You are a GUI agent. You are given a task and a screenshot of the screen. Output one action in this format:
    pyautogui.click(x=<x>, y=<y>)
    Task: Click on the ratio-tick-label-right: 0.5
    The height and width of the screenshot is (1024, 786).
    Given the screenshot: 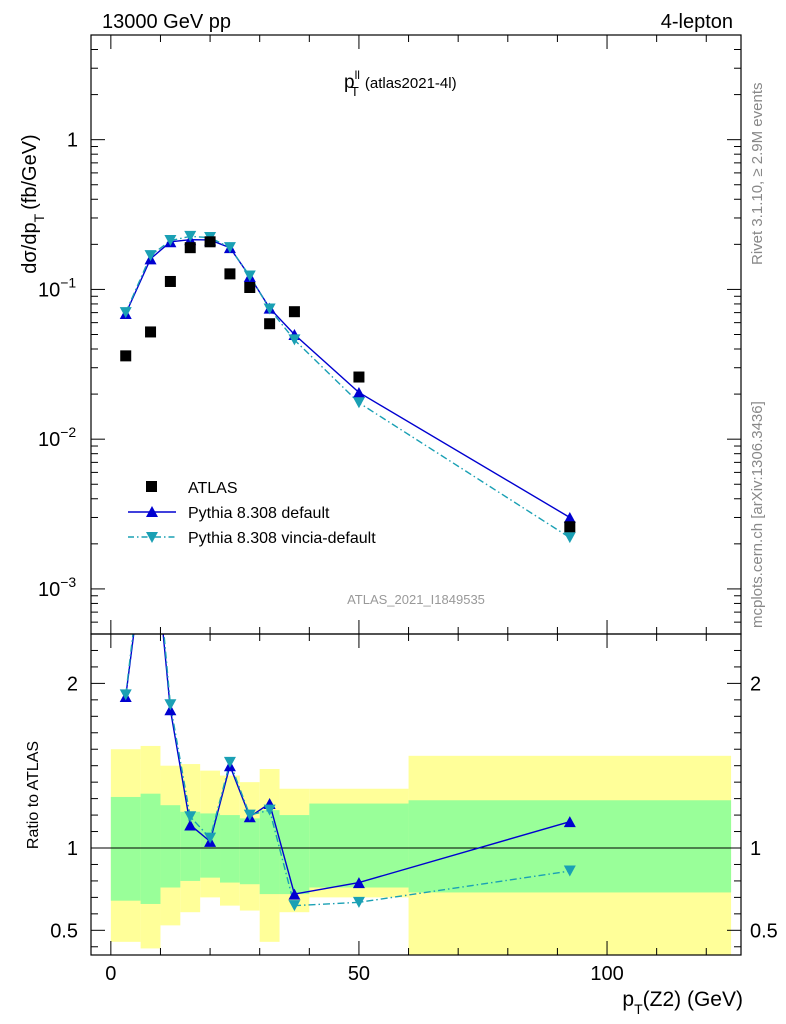 What is the action you would take?
    pyautogui.click(x=764, y=931)
    